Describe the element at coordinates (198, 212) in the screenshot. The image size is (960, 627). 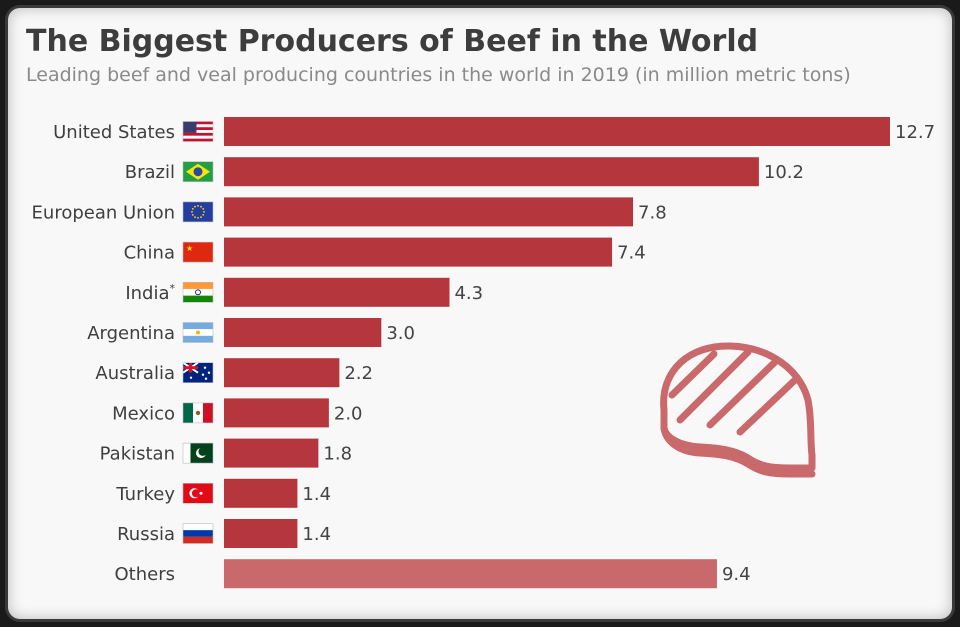
I see `flag-eu-icon` at that location.